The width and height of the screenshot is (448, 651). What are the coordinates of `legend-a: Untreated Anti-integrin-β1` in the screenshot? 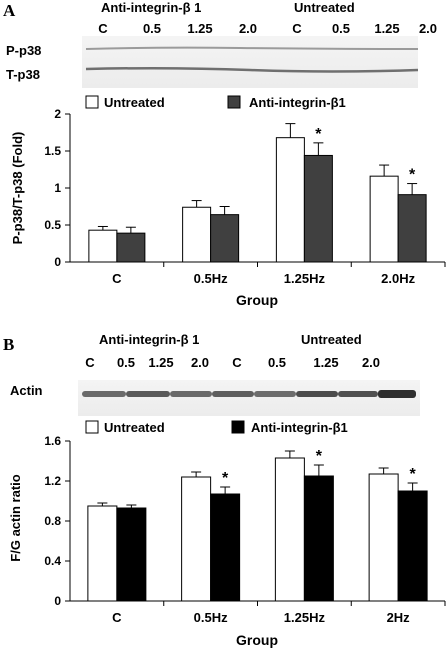 It's located at (215, 102).